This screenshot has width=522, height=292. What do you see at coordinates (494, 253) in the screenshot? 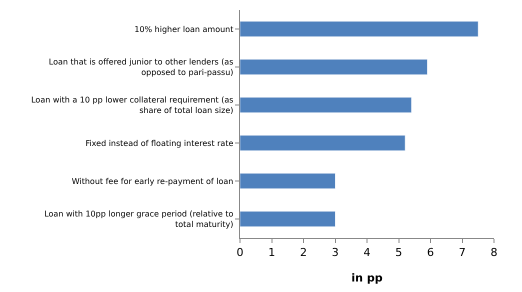
I see `x-tick-label: 8` at bounding box center [494, 253].